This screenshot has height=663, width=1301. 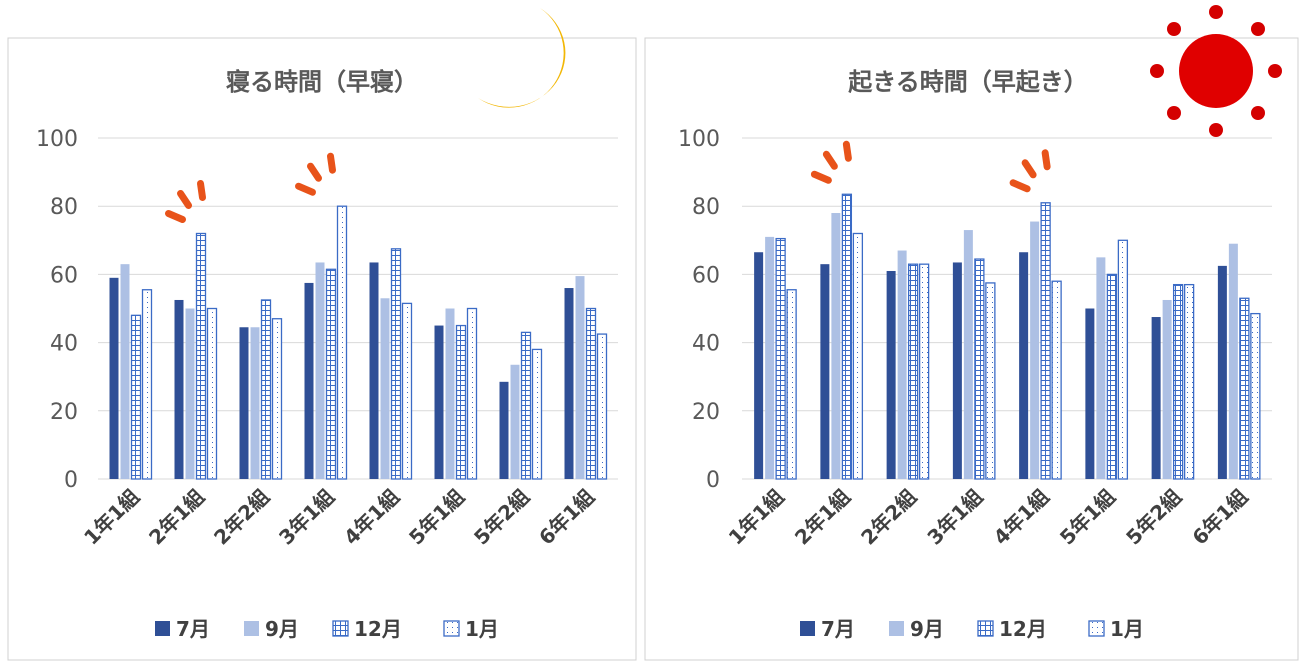 I want to click on y-tick-label: 60, so click(x=706, y=275).